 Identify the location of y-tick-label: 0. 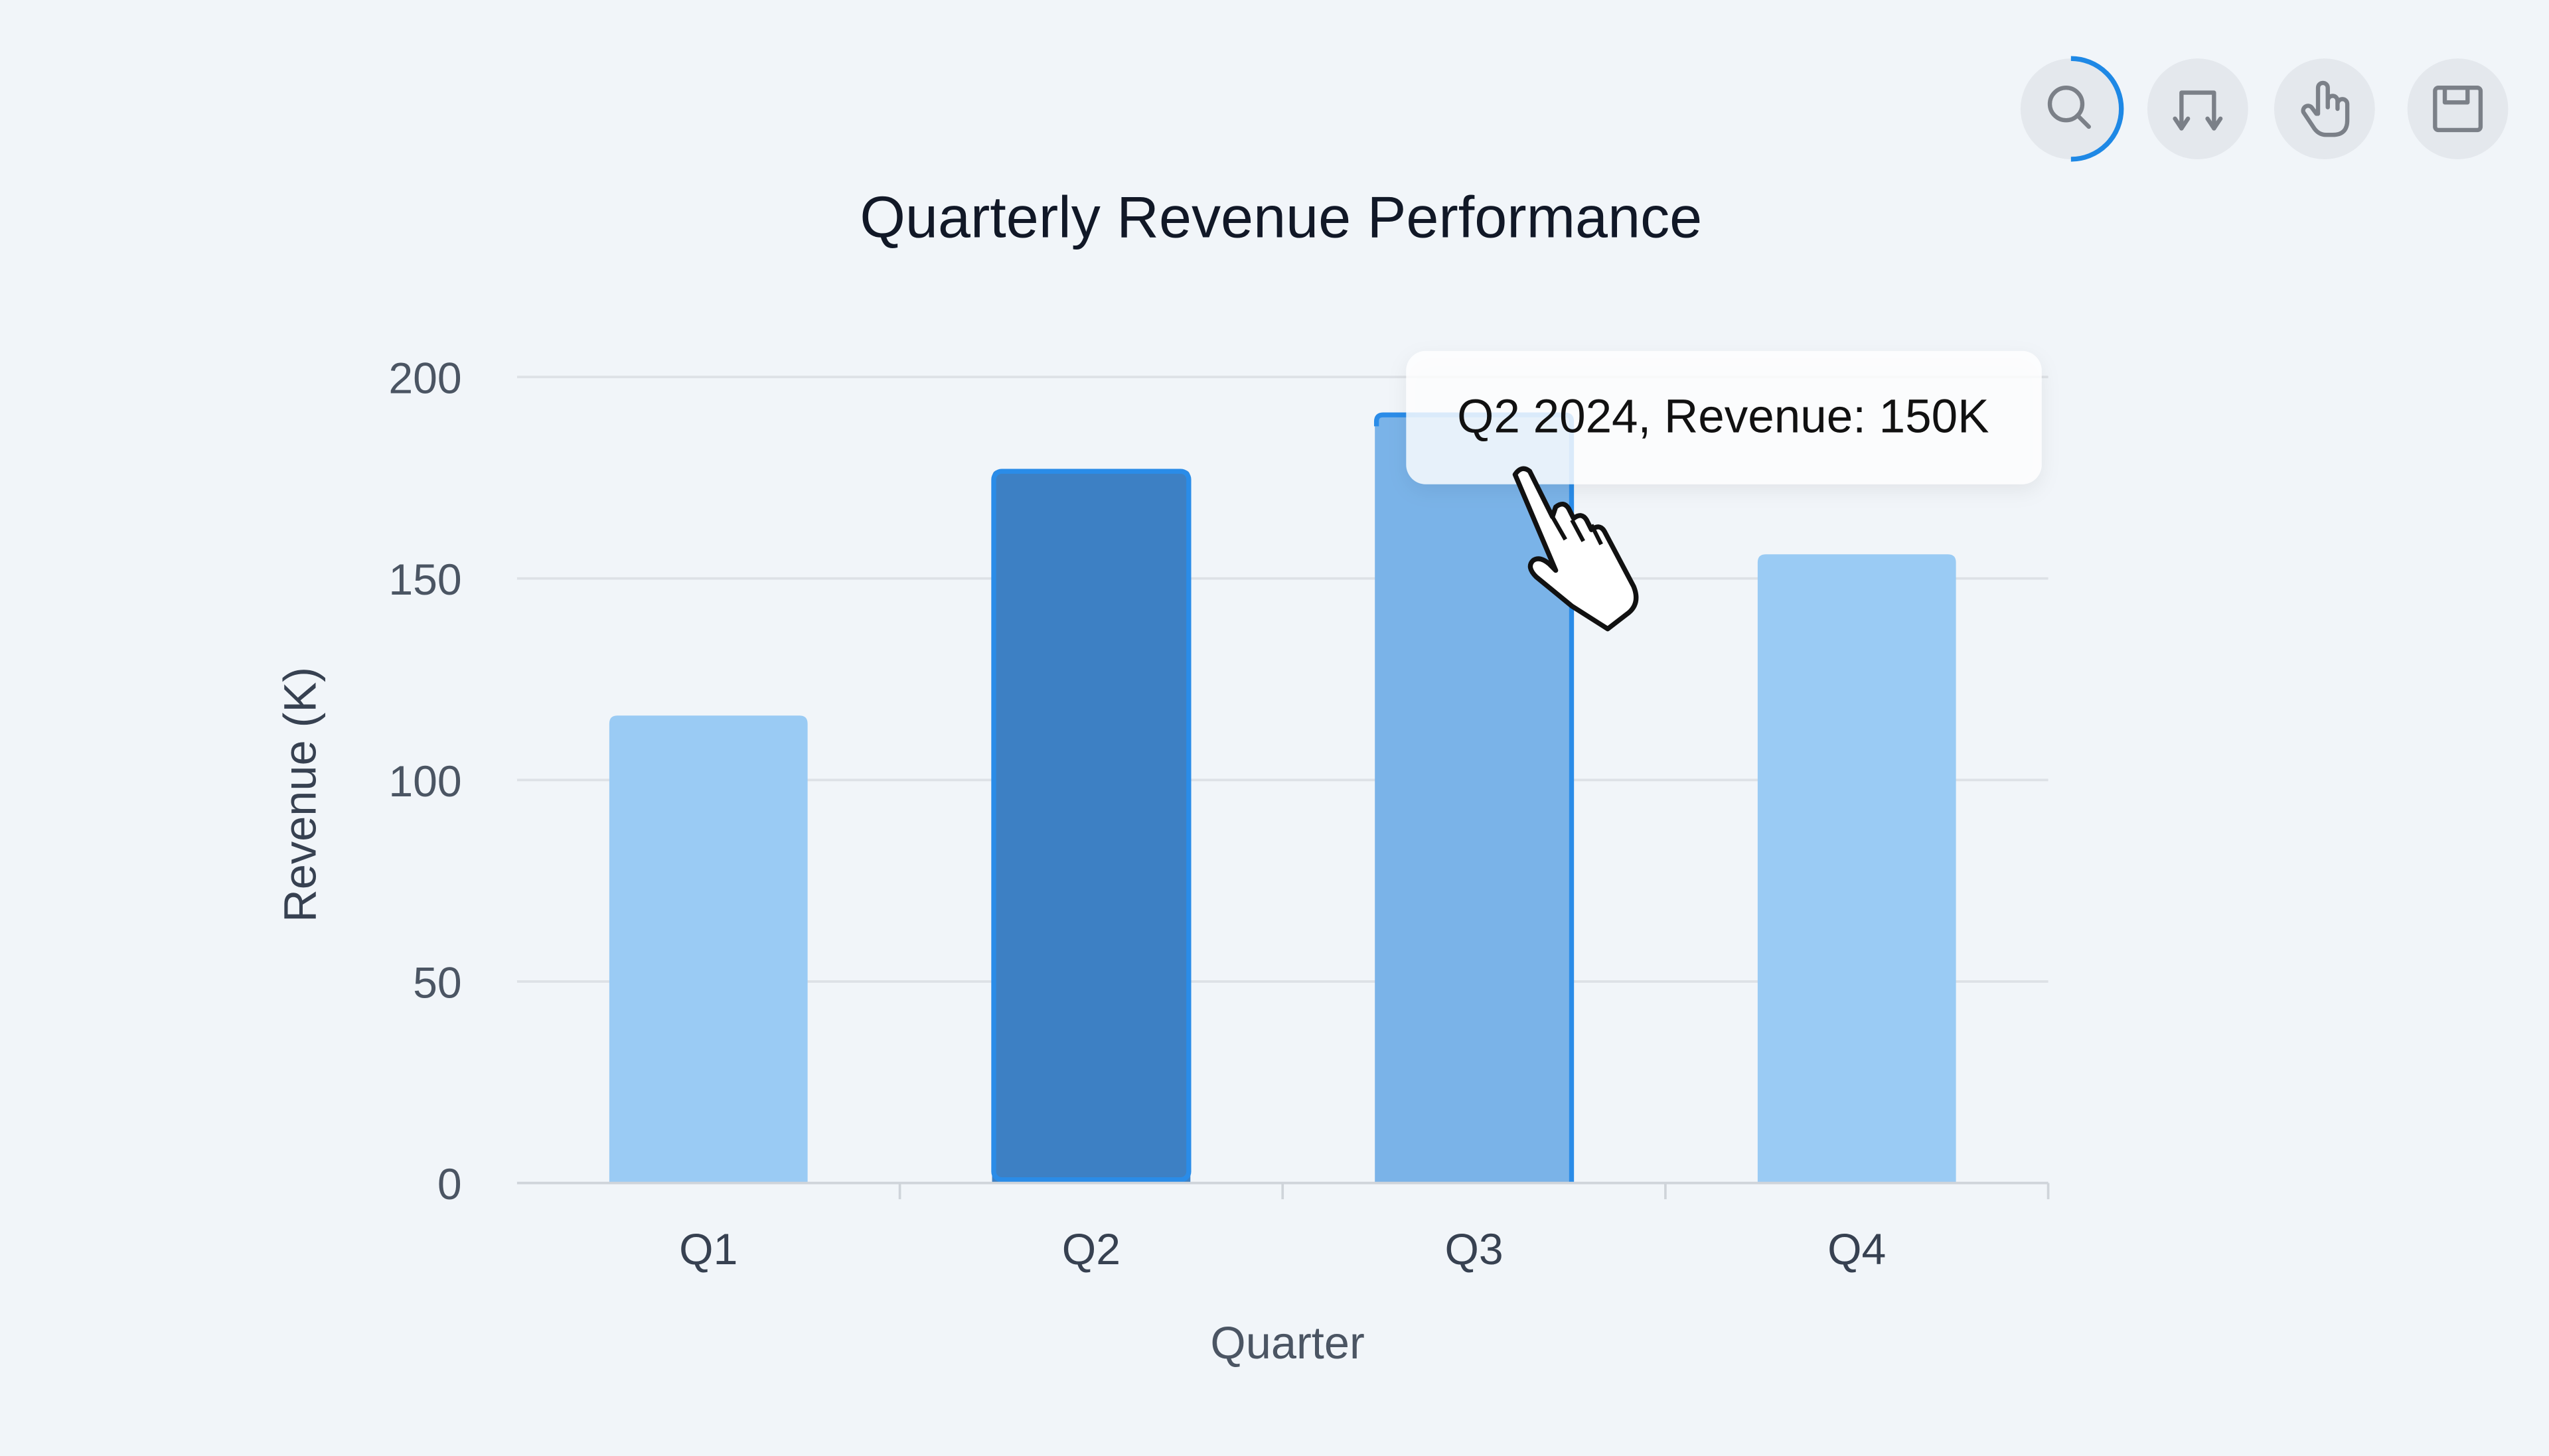
(450, 1184).